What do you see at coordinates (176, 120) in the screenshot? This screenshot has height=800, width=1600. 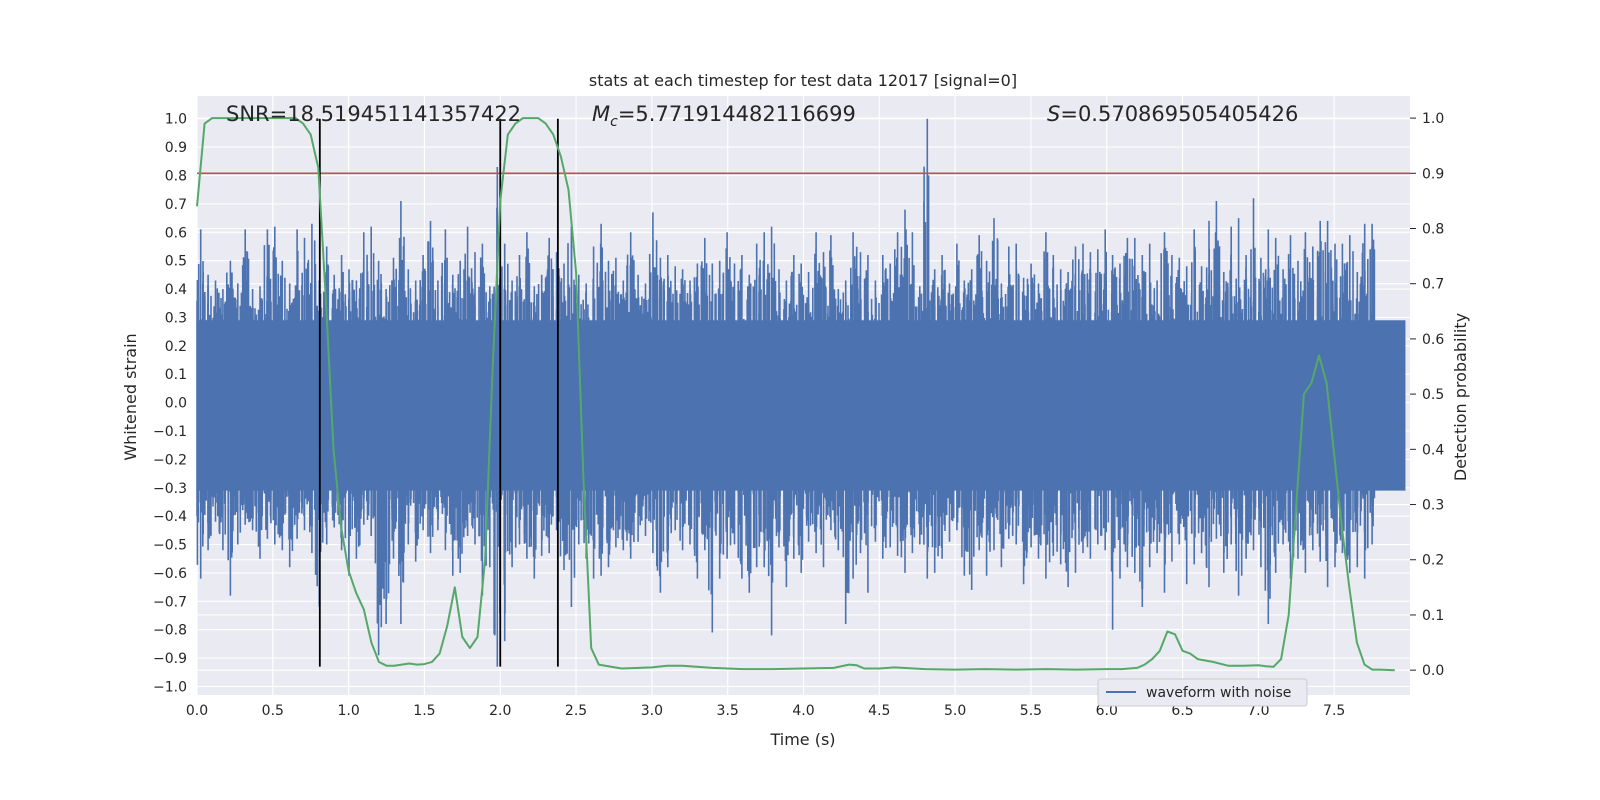 I see `y-left-tick-label: 1.0` at bounding box center [176, 120].